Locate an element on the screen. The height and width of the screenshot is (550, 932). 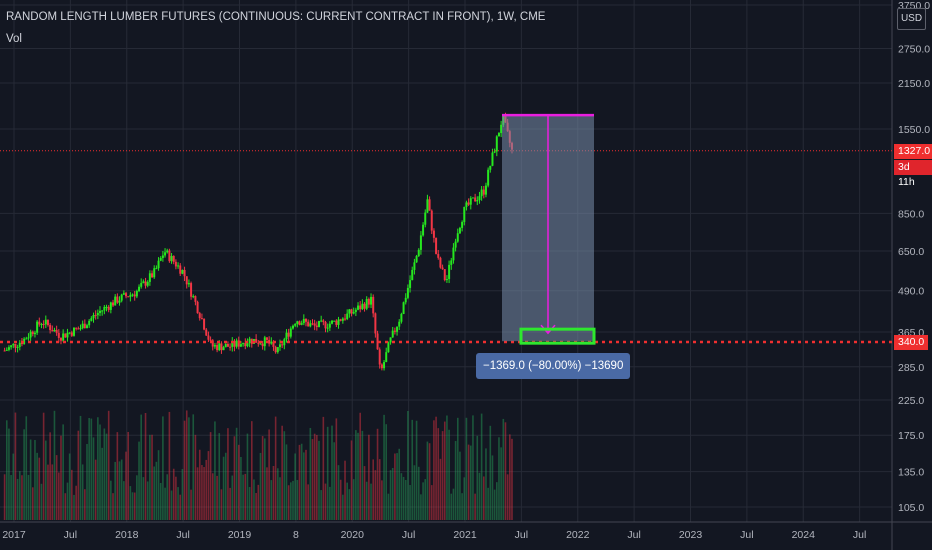
x-tick-label: 2024 is located at coordinates (804, 535).